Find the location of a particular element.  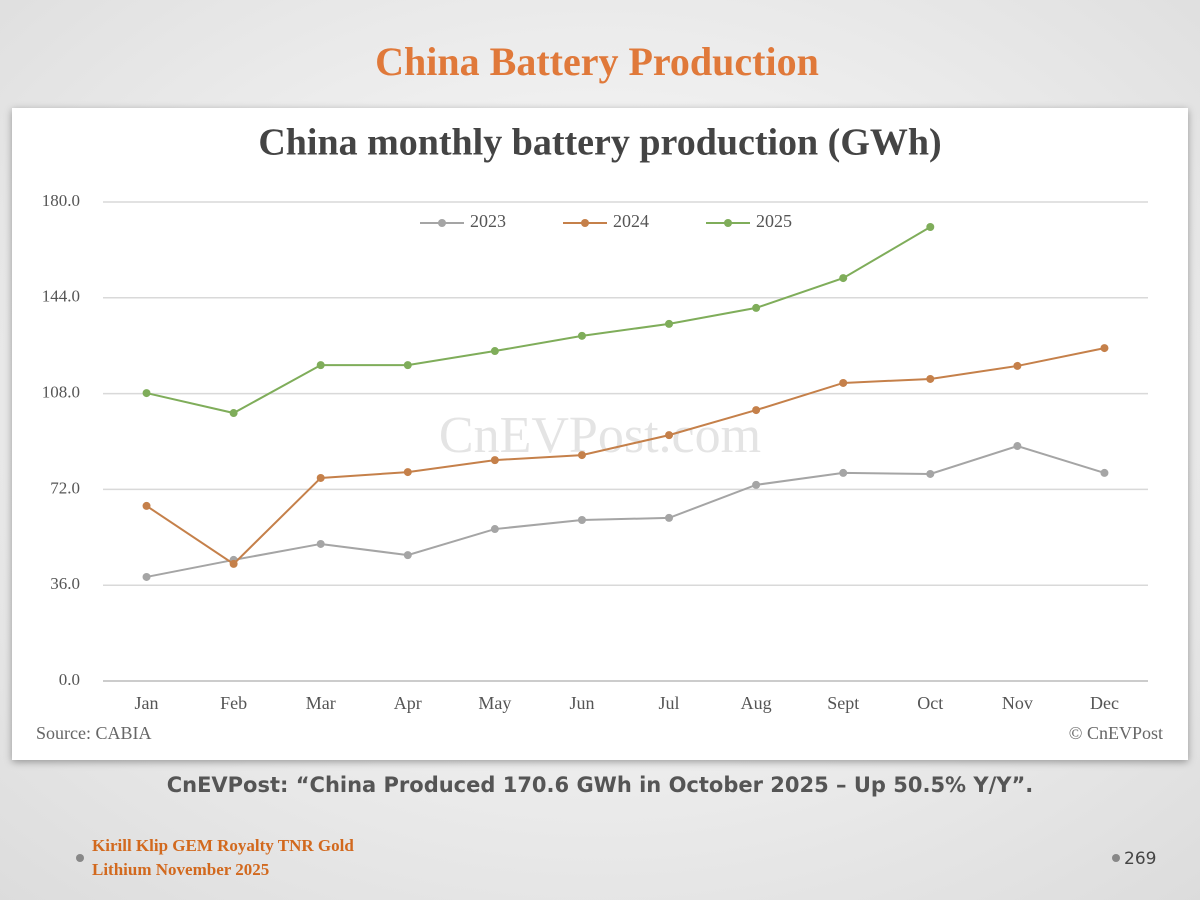

y-tick-label: 72.0 is located at coordinates (65, 487).